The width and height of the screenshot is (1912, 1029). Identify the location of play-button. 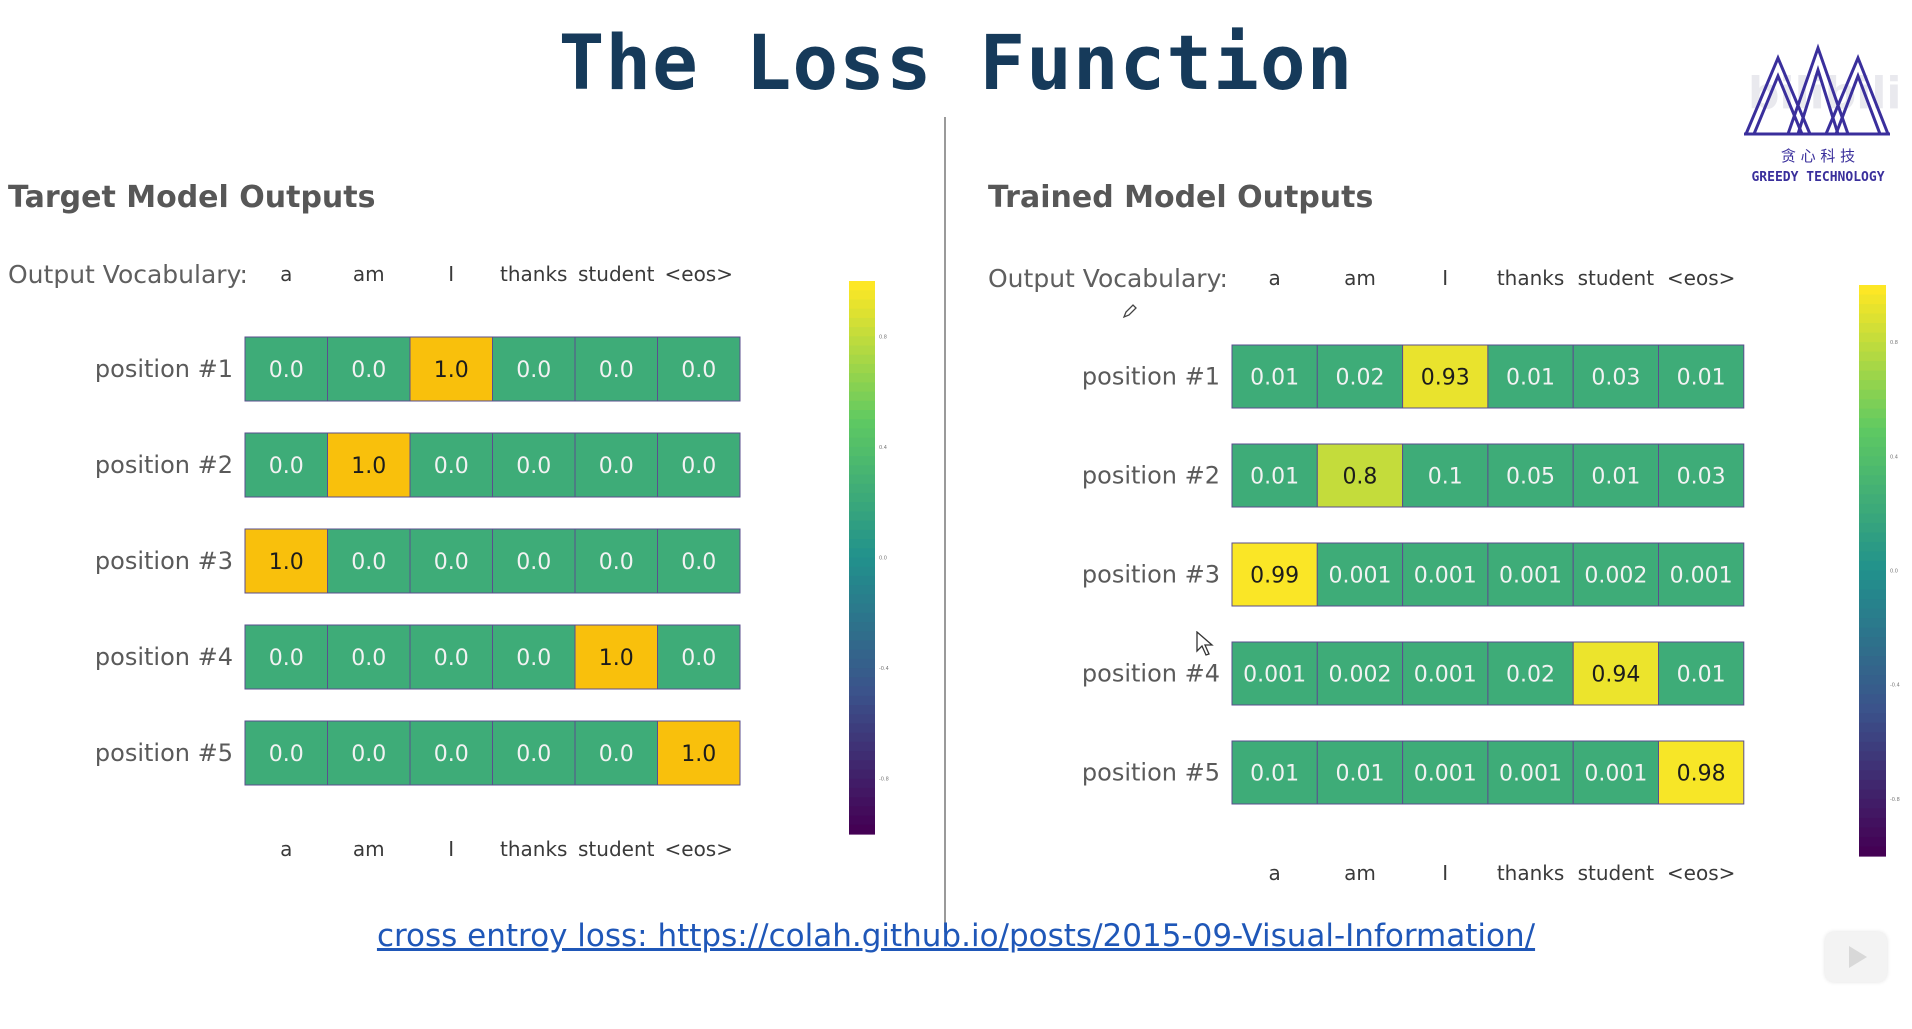
(1856, 957).